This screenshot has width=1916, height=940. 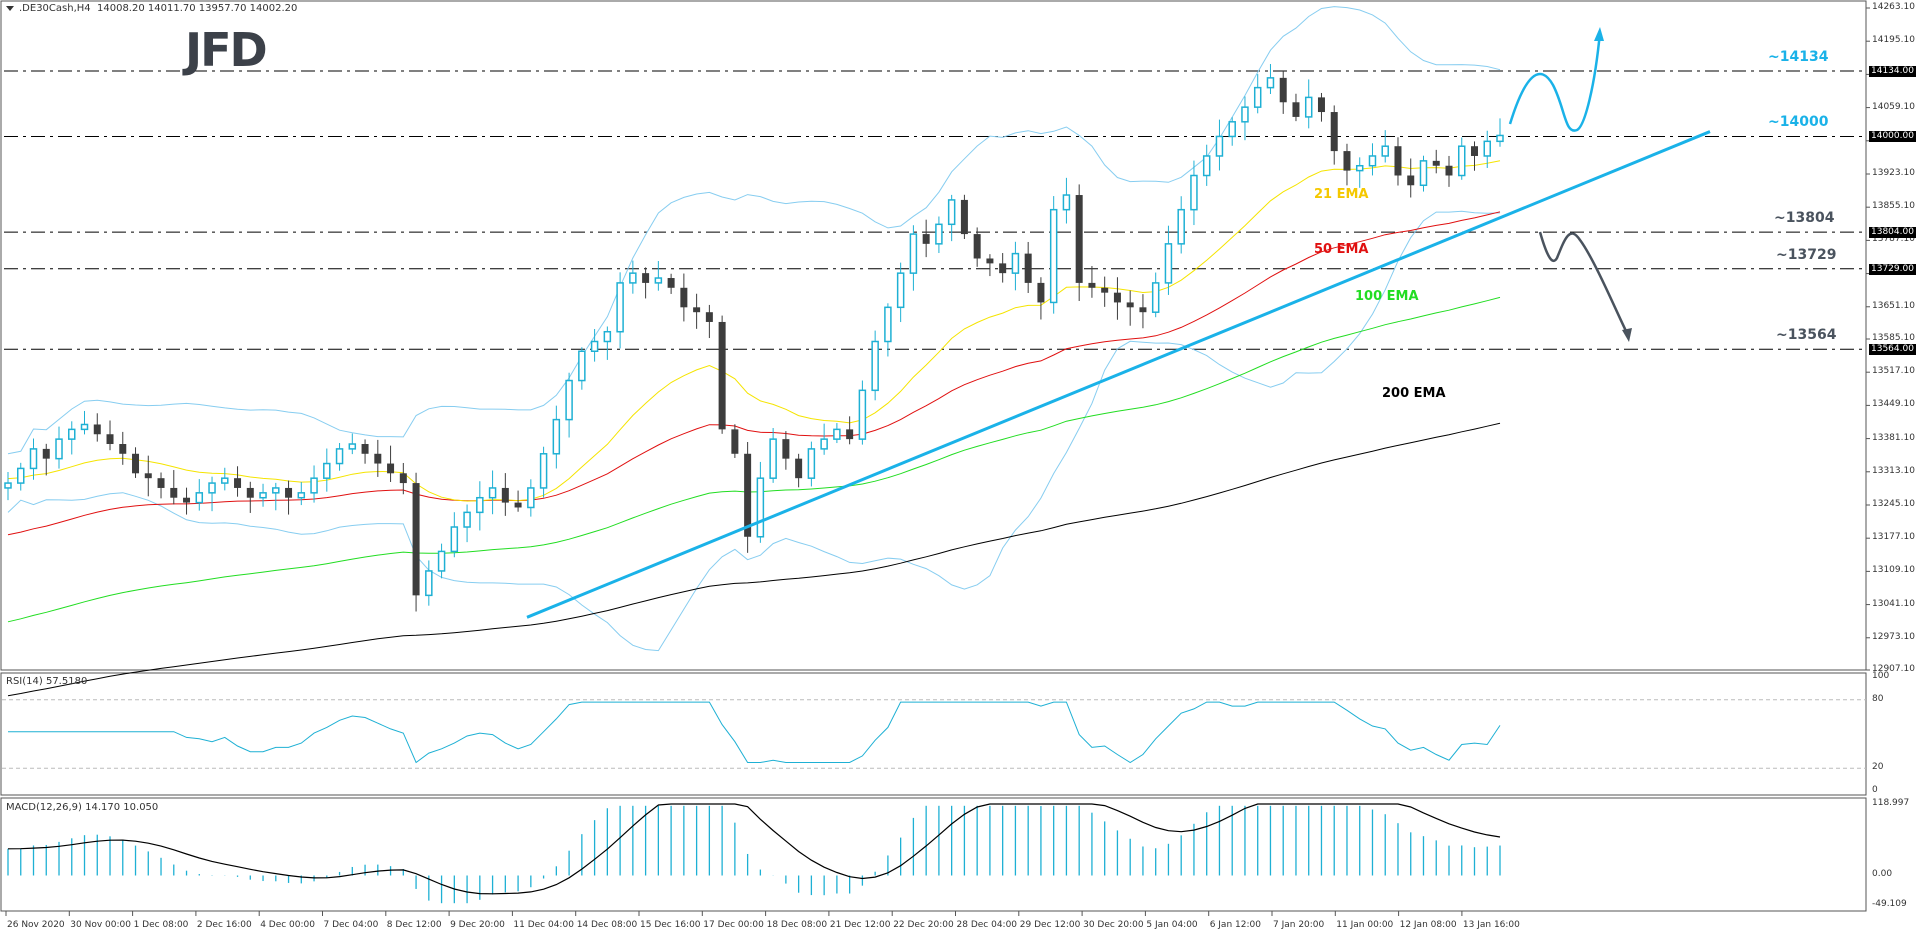 What do you see at coordinates (197, 8) in the screenshot?
I see `ohlc-values: 14008.20 14011.70 13957.70 14002.20` at bounding box center [197, 8].